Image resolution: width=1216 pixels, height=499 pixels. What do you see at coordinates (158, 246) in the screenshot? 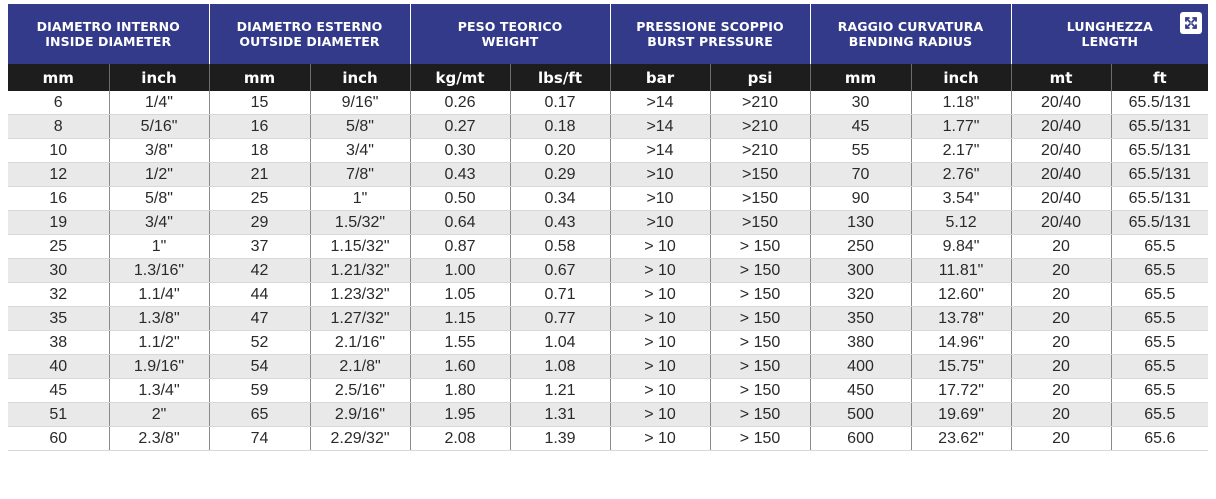
I see `table-cell: 1"` at bounding box center [158, 246].